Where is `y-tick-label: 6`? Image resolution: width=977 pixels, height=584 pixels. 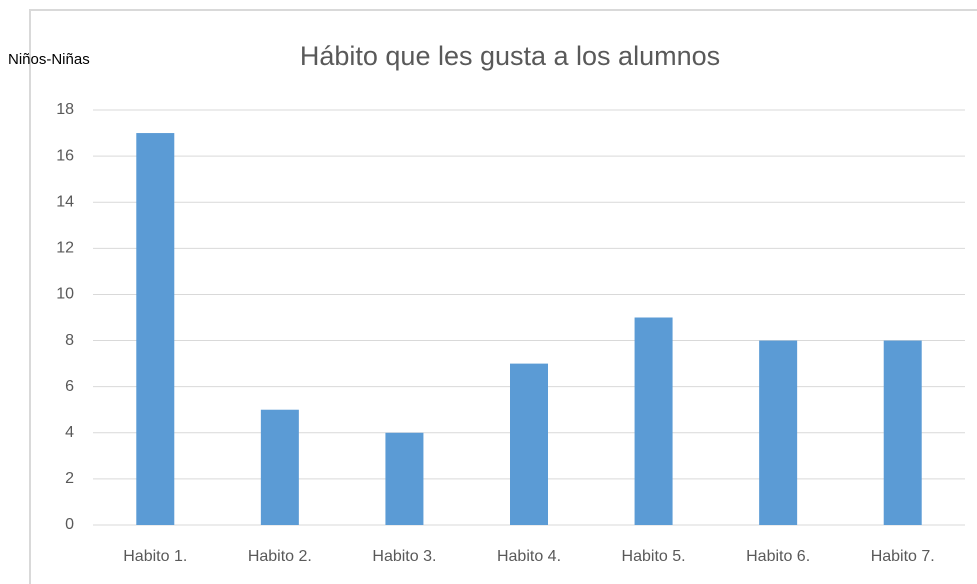 y-tick-label: 6 is located at coordinates (69, 386).